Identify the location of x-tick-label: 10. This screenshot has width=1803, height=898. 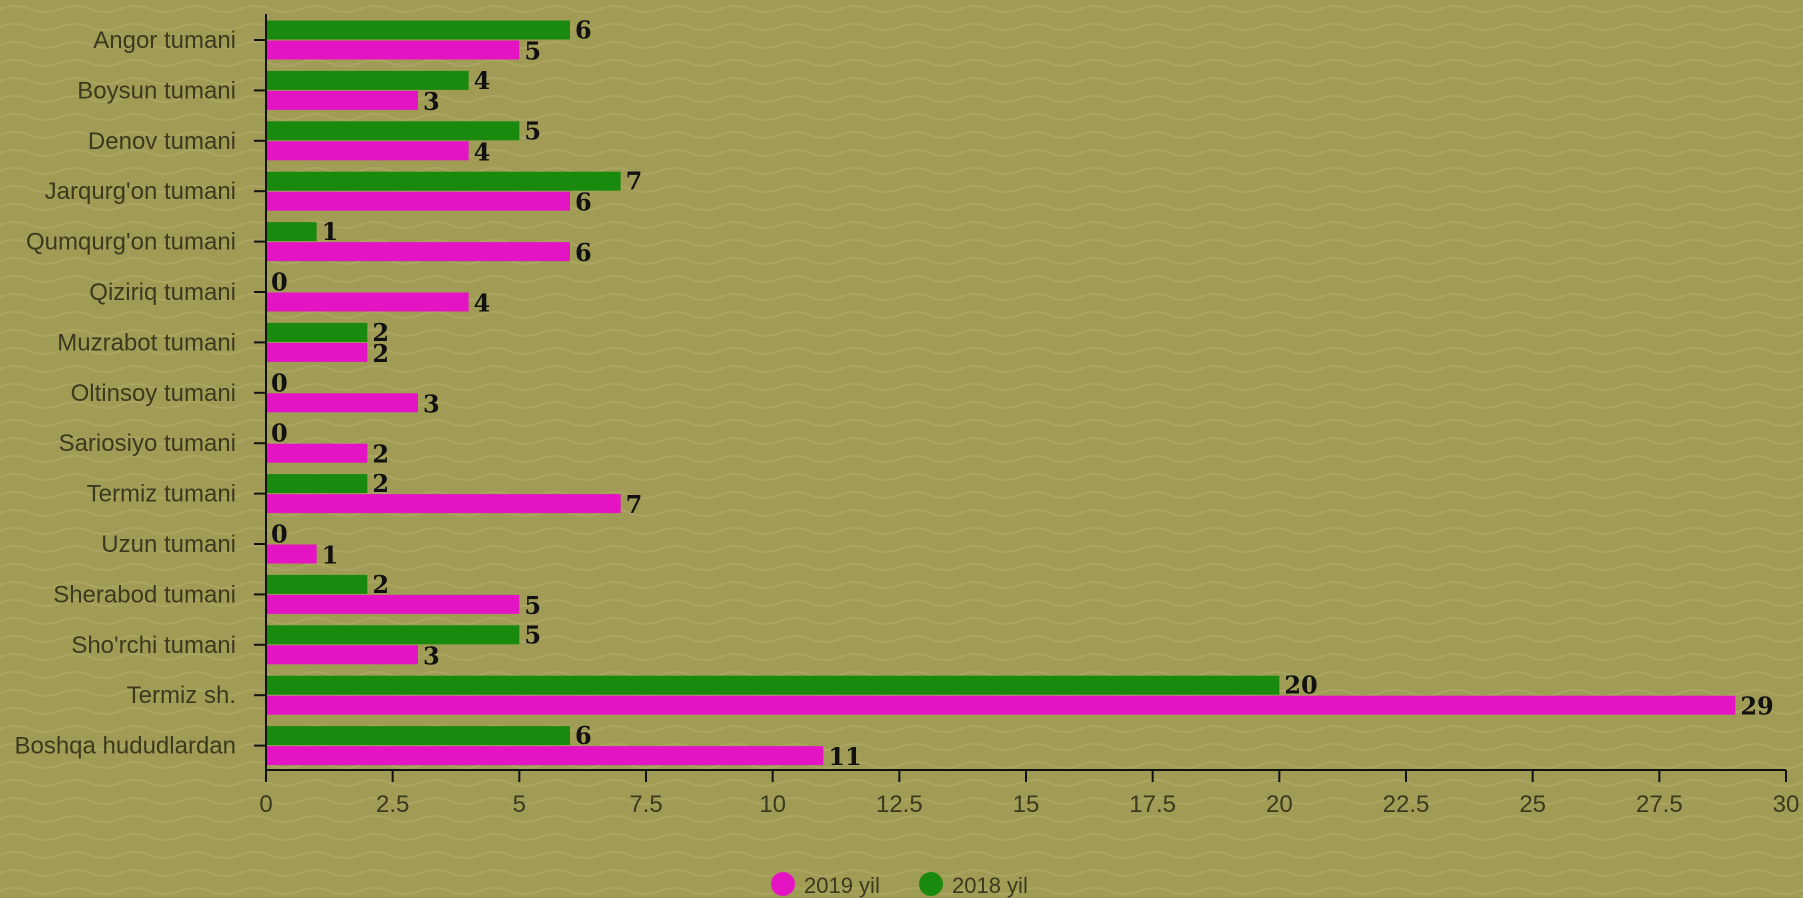
(772, 804).